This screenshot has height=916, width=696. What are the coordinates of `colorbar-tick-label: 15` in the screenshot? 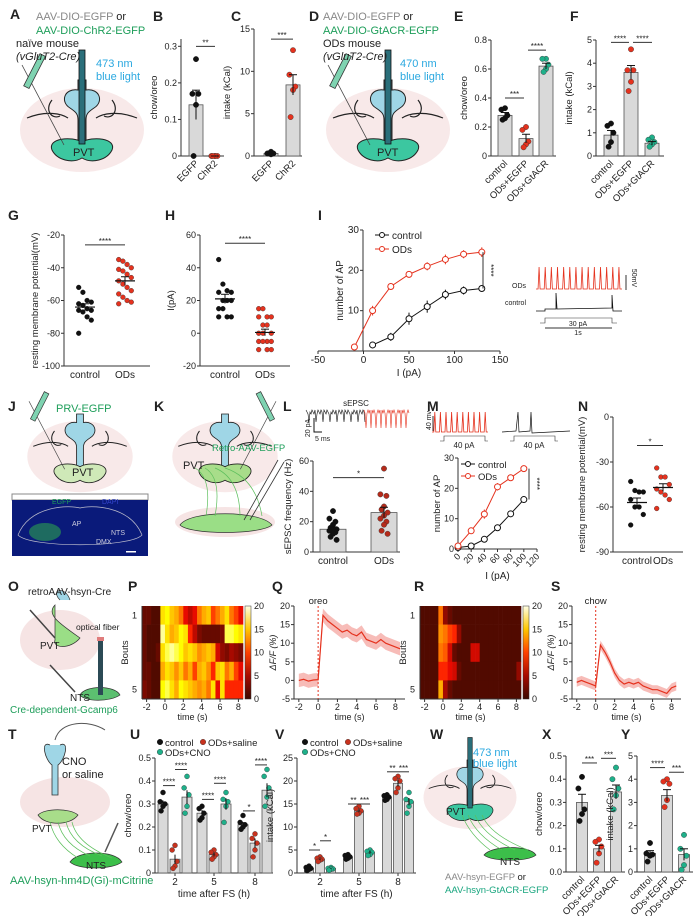 It's located at (259, 629).